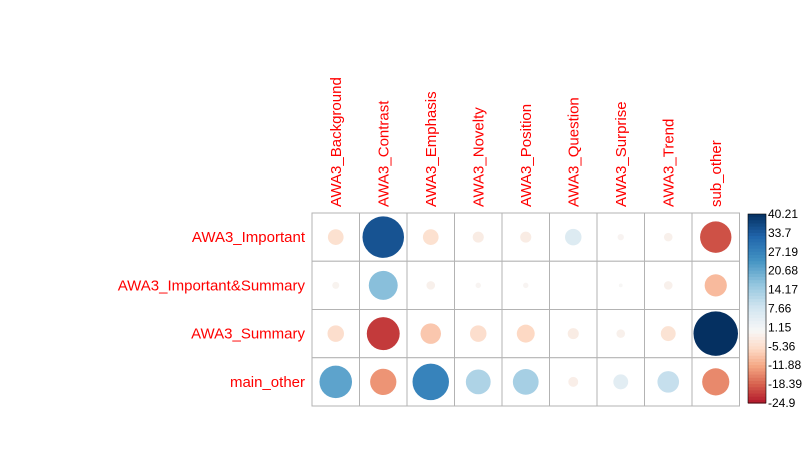 The width and height of the screenshot is (806, 458). What do you see at coordinates (668, 163) in the screenshot?
I see `column-label: AWA3_Trend` at bounding box center [668, 163].